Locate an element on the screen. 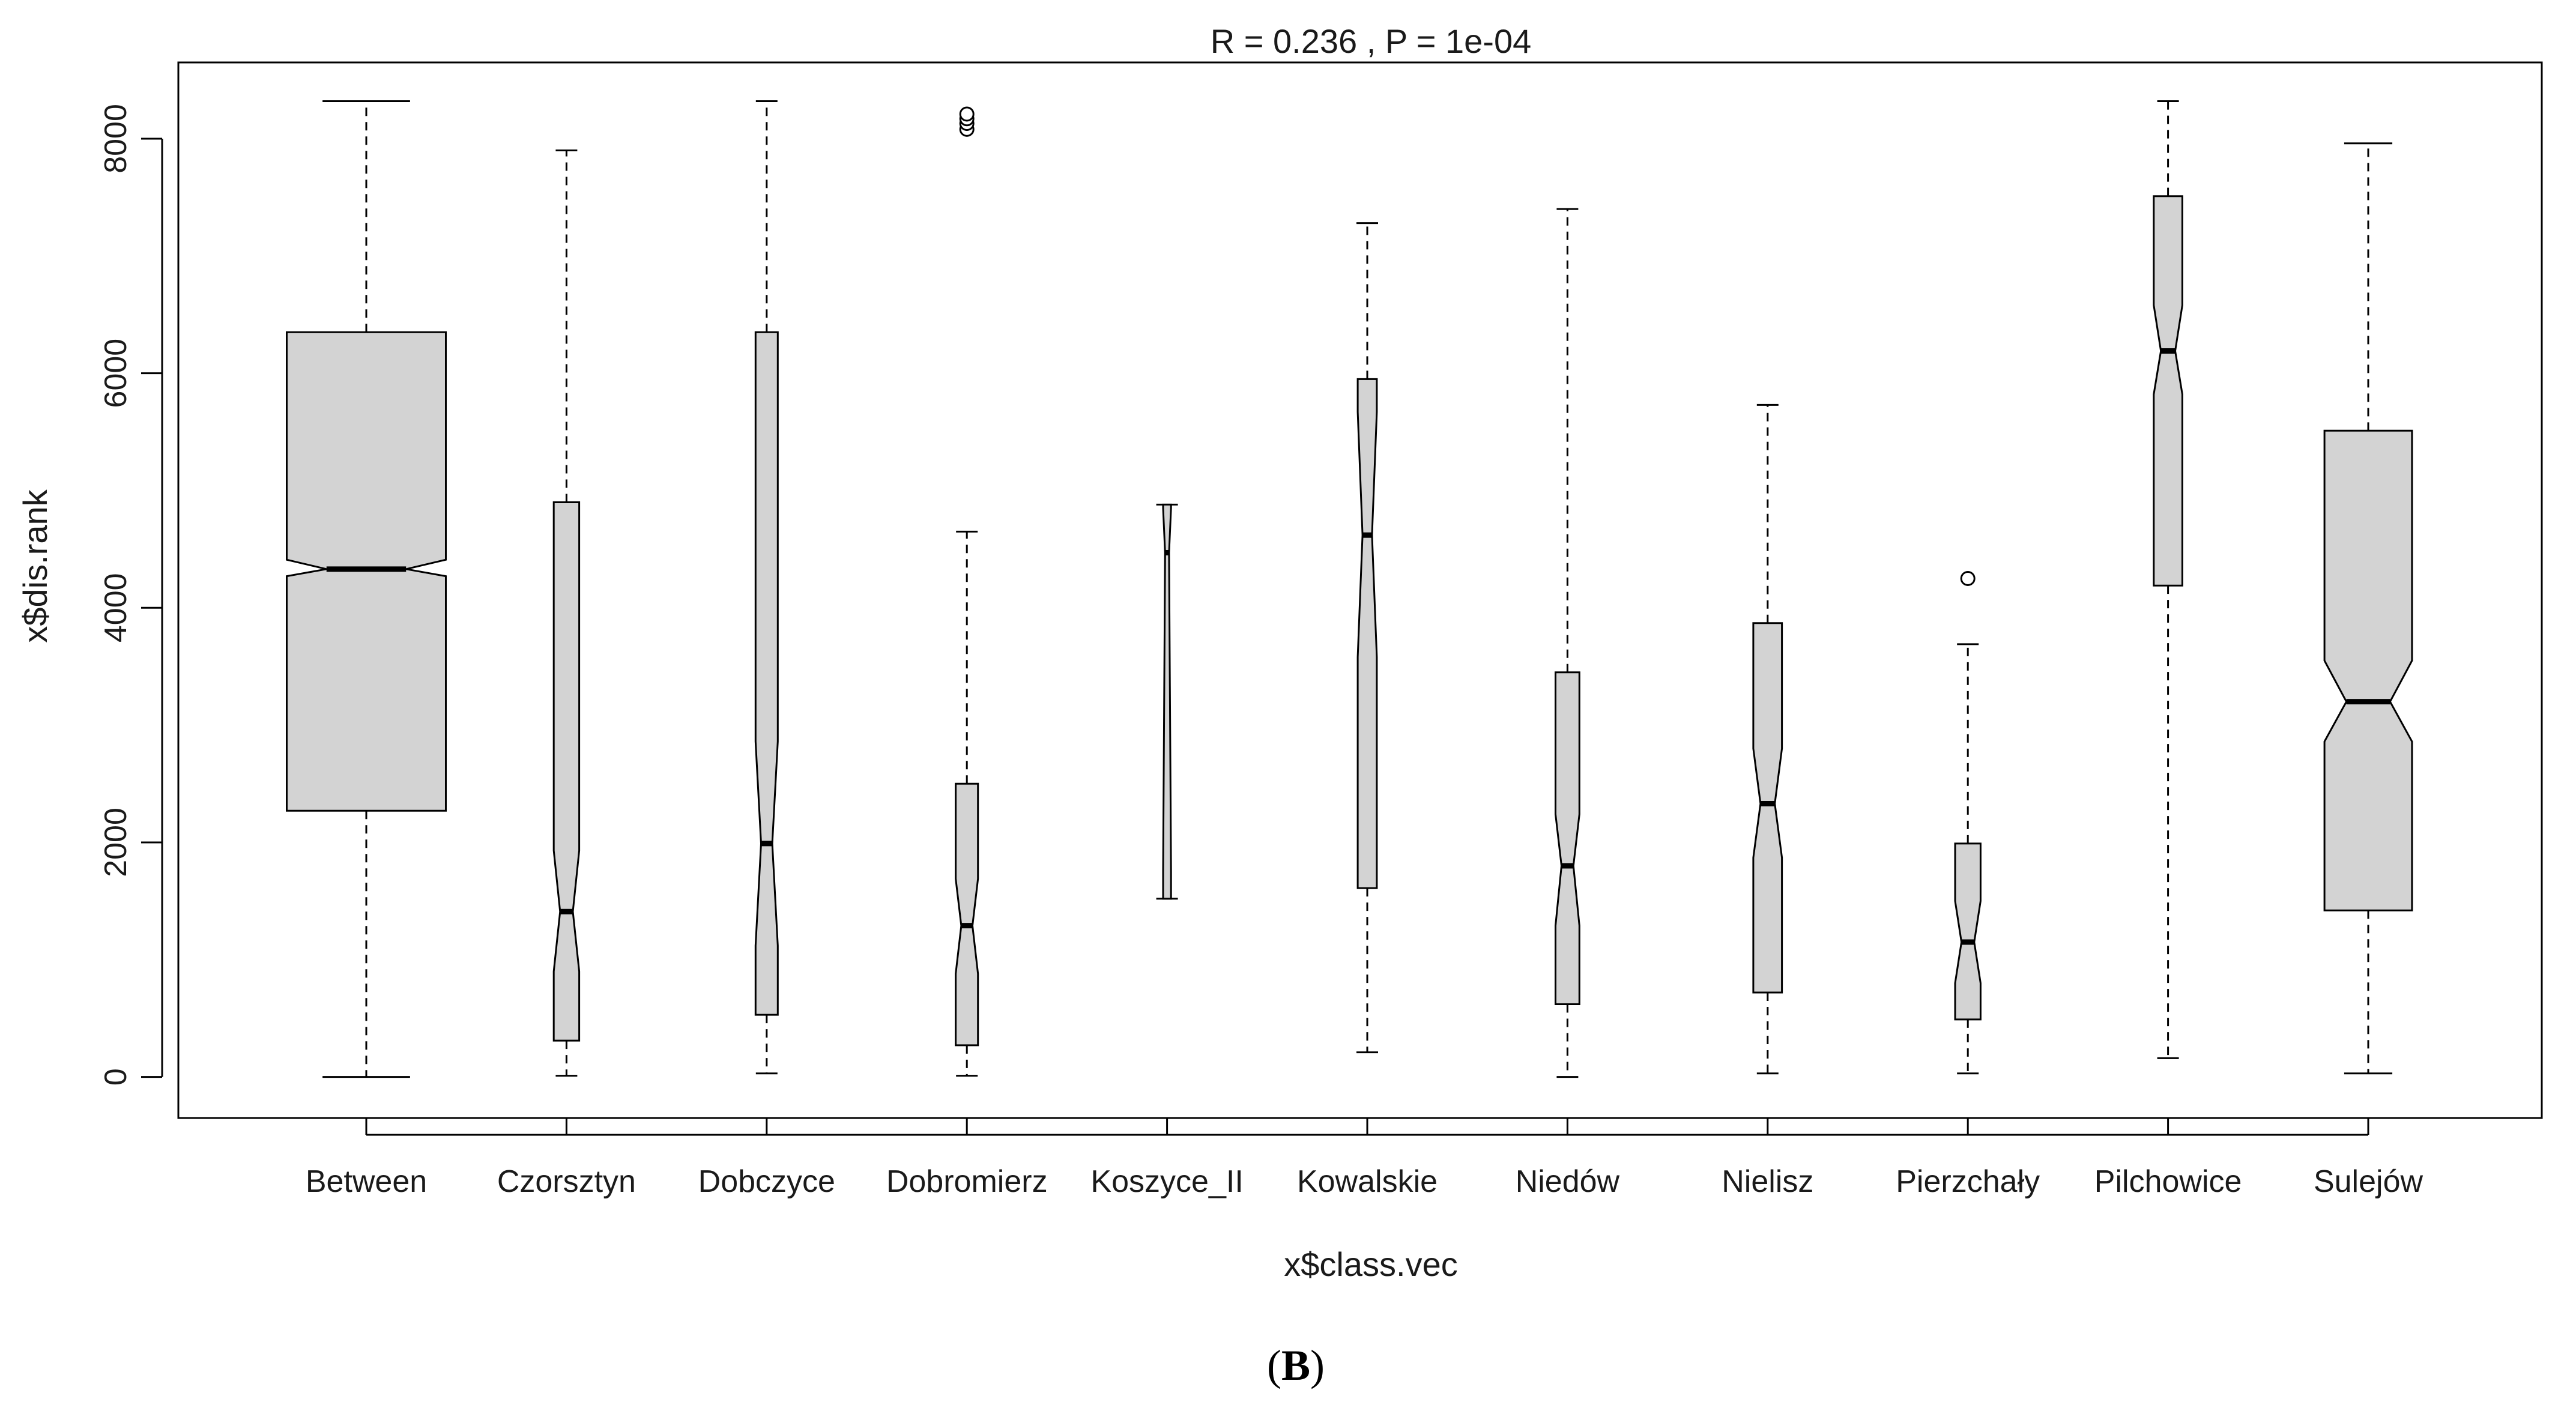 The width and height of the screenshot is (2576, 1402). x-tick-label: Dobczyce is located at coordinates (766, 1181).